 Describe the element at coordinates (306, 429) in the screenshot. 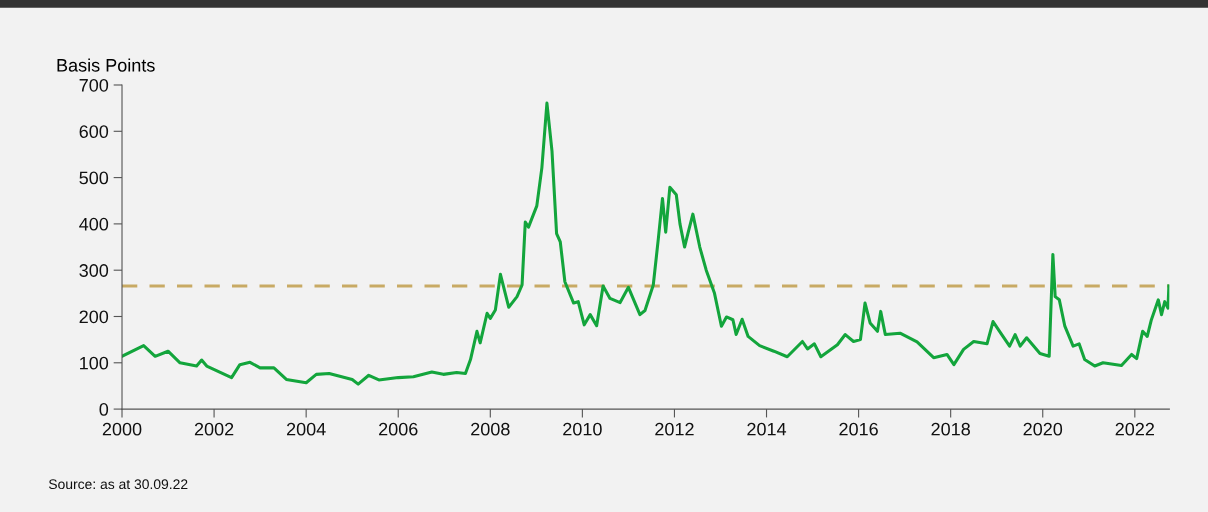

I see `x-tick-label: 2004` at that location.